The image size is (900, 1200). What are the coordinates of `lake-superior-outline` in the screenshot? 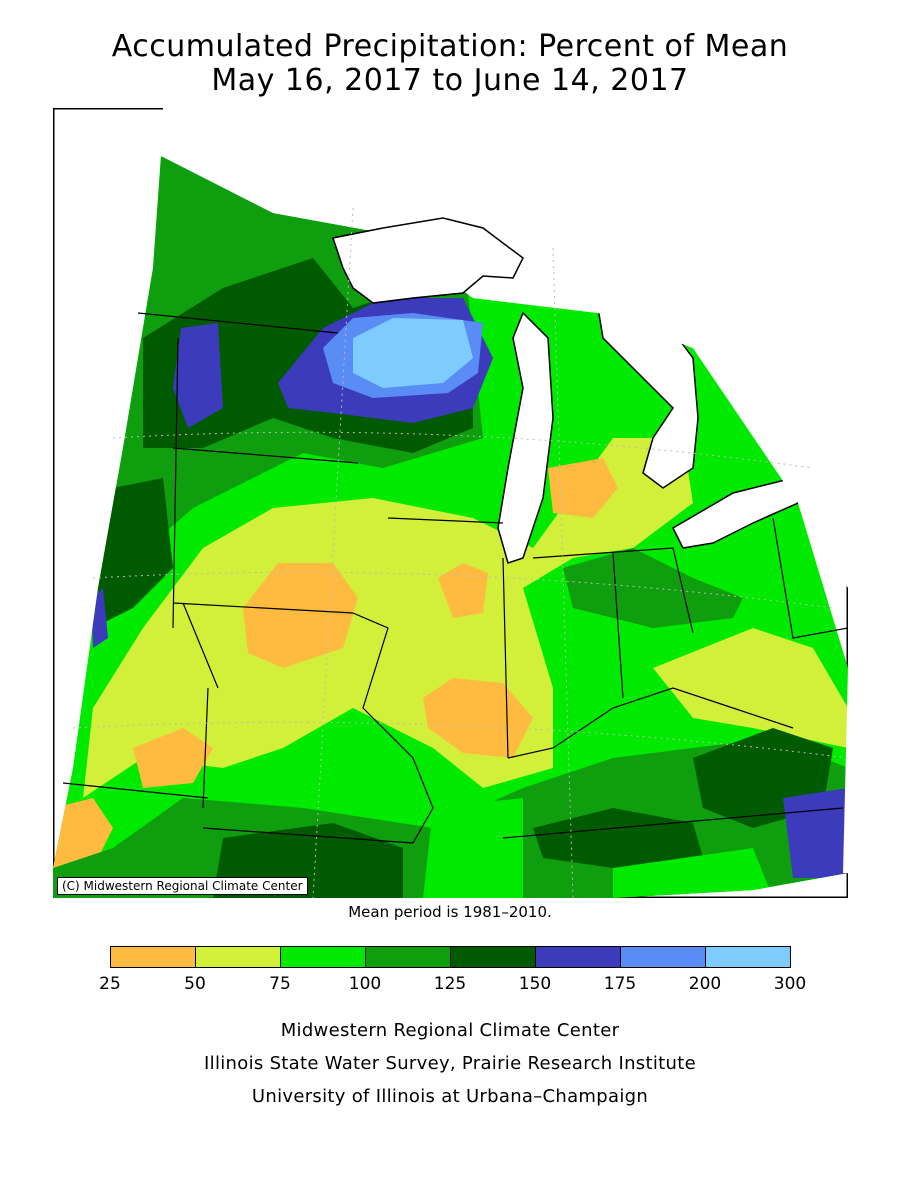 It's located at (428, 260).